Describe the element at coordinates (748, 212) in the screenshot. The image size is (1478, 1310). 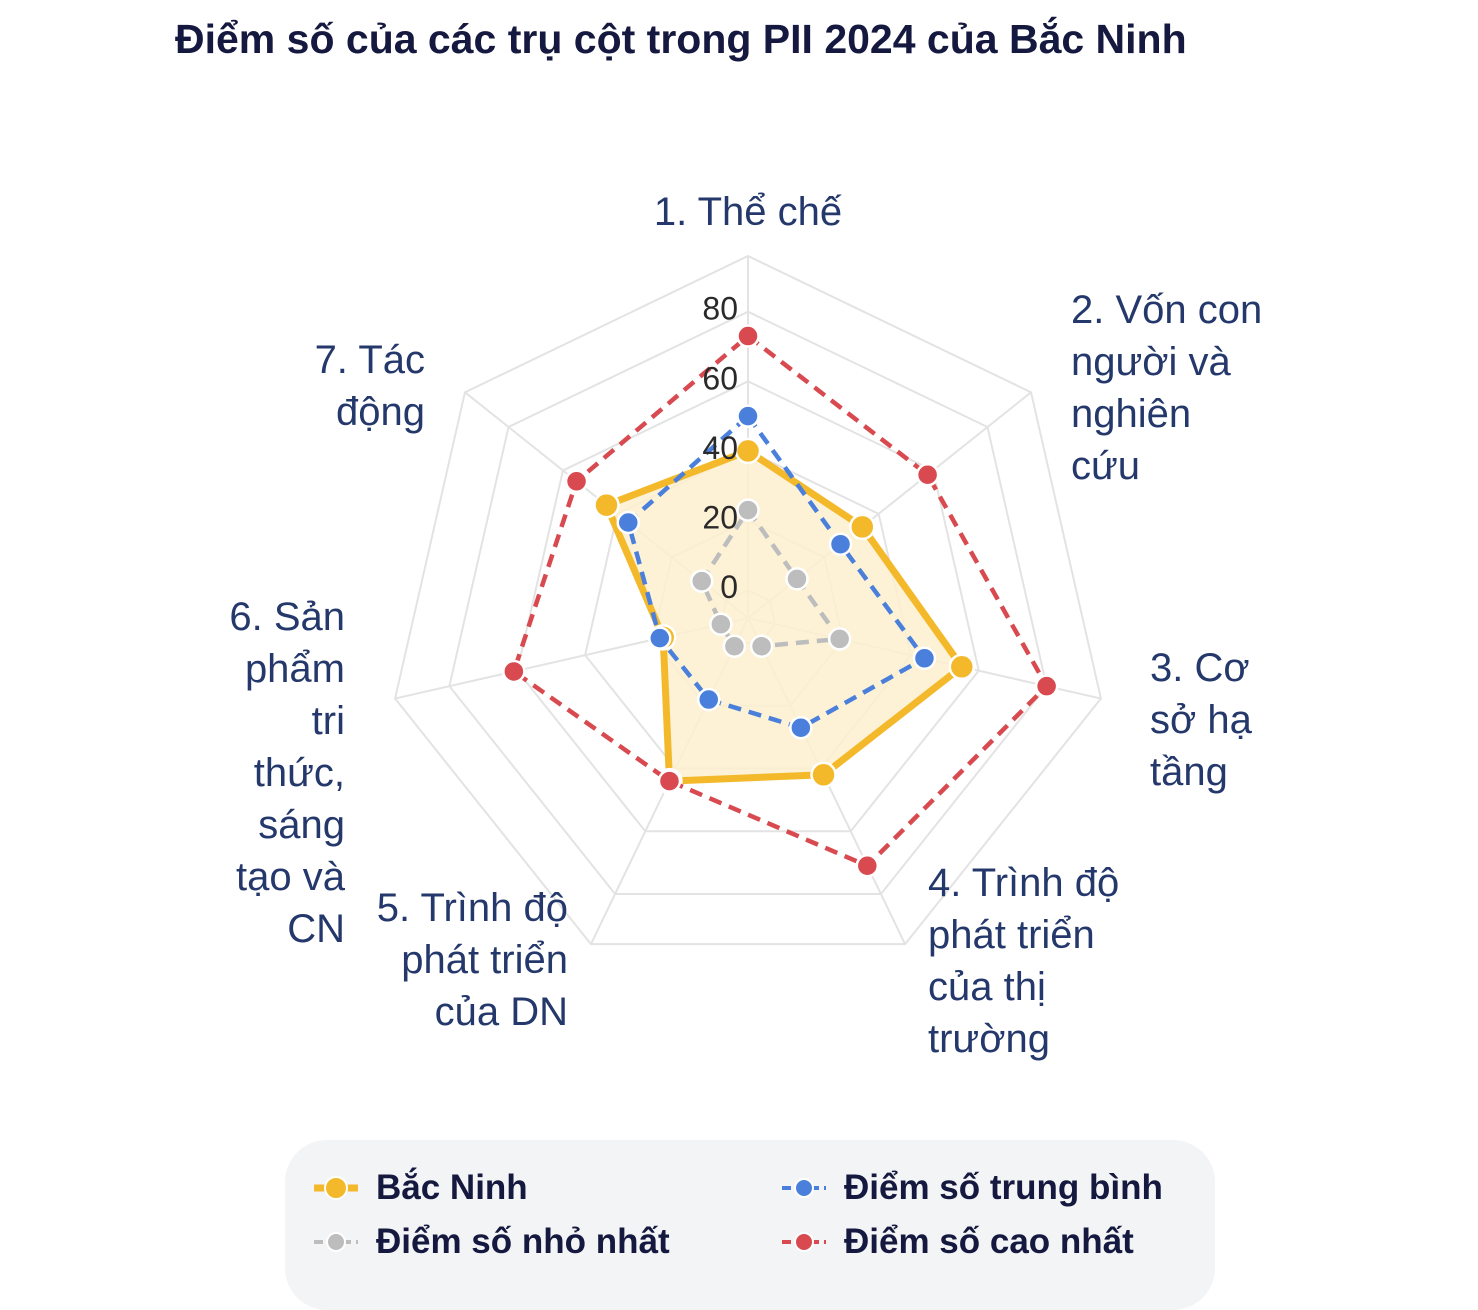
I see `axis-label-1: 1. Thể chế` at that location.